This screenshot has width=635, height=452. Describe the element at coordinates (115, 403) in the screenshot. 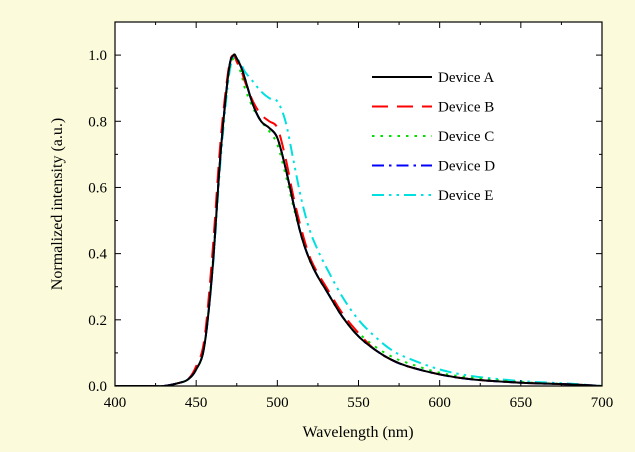

I see `x-tick-label: 400` at that location.